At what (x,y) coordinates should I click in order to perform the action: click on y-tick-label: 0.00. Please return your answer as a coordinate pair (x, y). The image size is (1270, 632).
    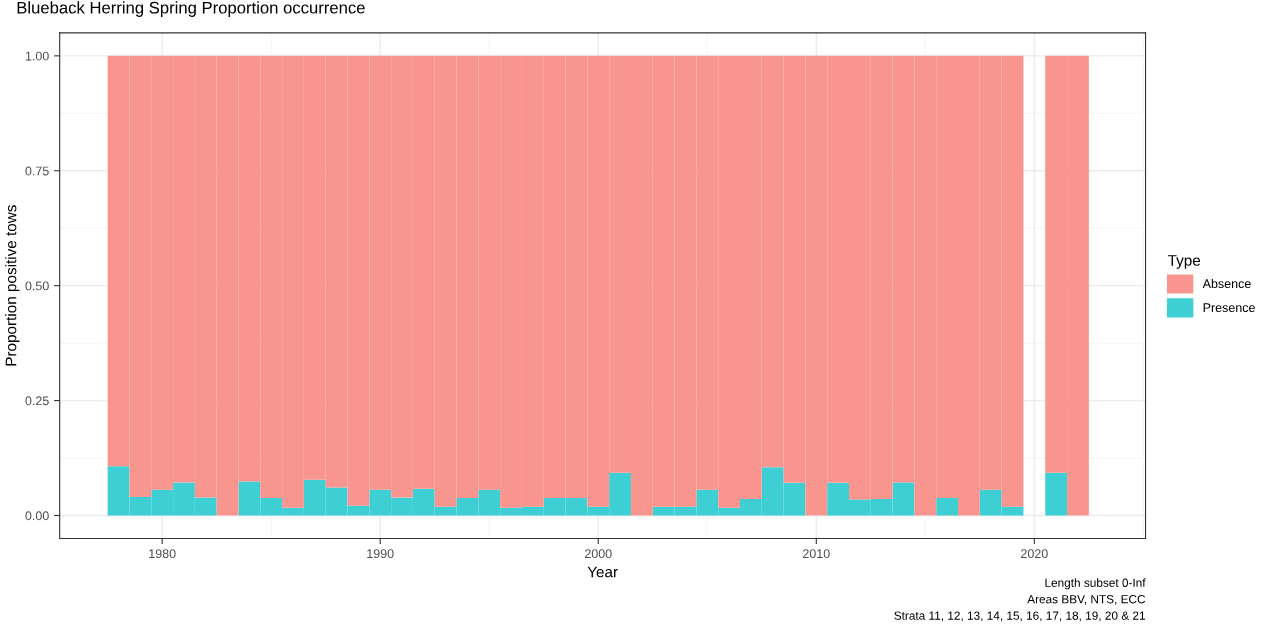
    Looking at the image, I should click on (37, 516).